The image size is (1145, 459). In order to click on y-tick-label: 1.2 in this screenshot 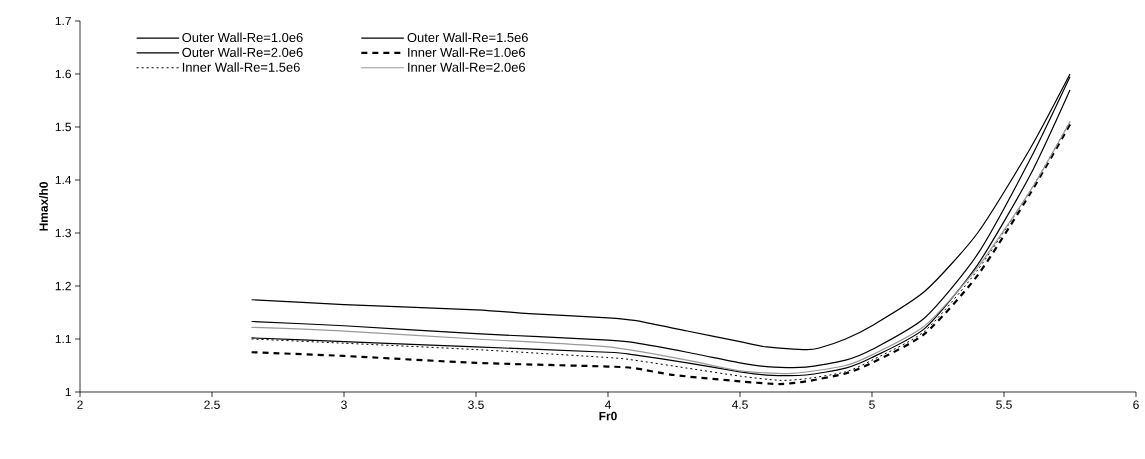, I will do `click(63, 286)`.